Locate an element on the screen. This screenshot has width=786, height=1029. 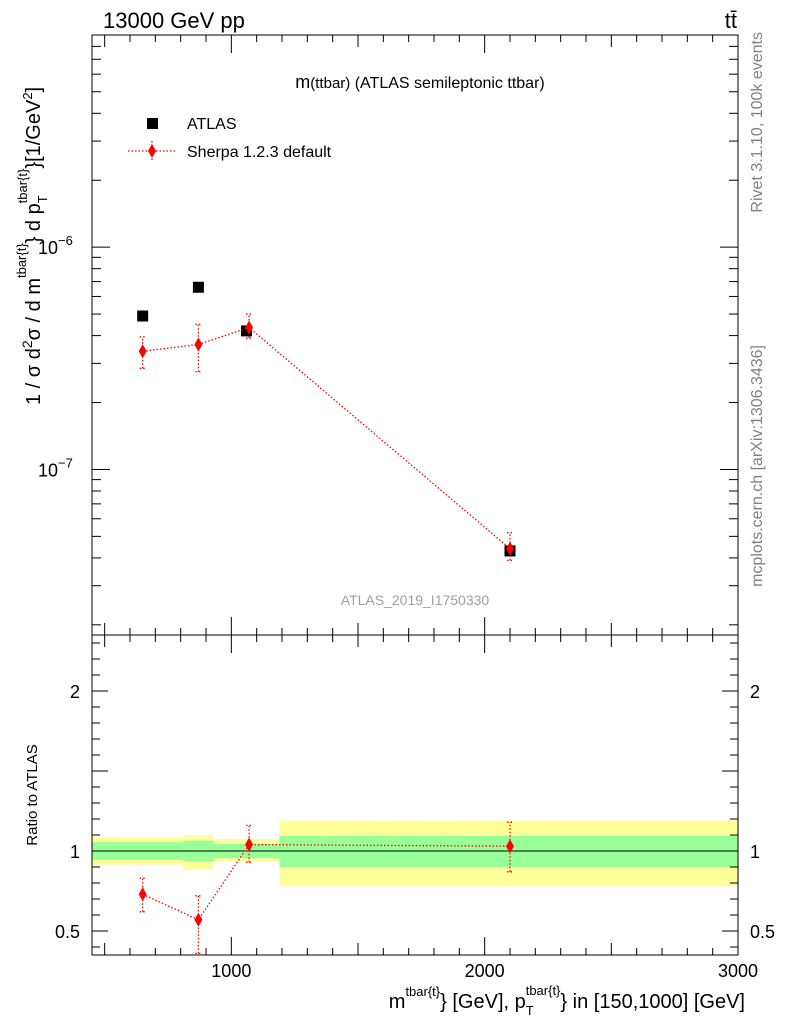
legend-sherpa-label: Sherpa 1.2.3 default is located at coordinates (259, 152).